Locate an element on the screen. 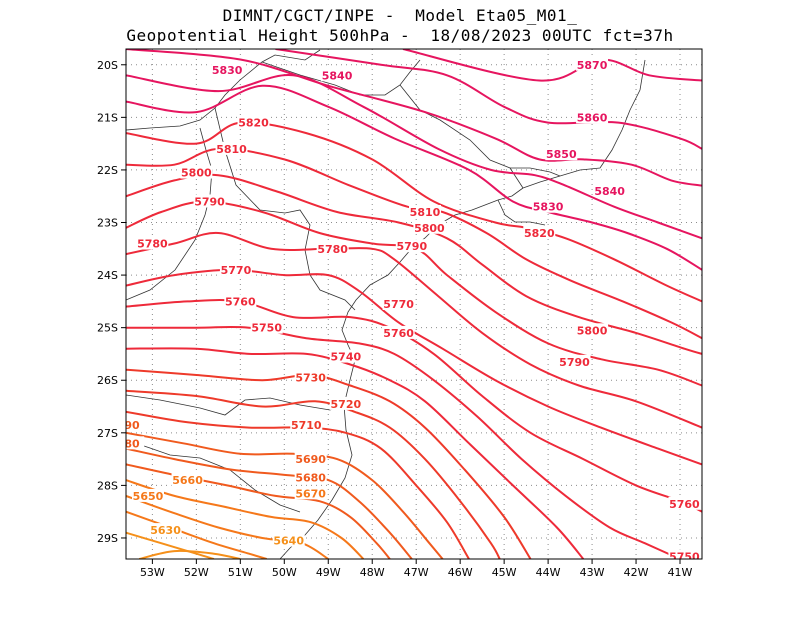 The image size is (800, 618). contour-label: 5730 is located at coordinates (310, 378).